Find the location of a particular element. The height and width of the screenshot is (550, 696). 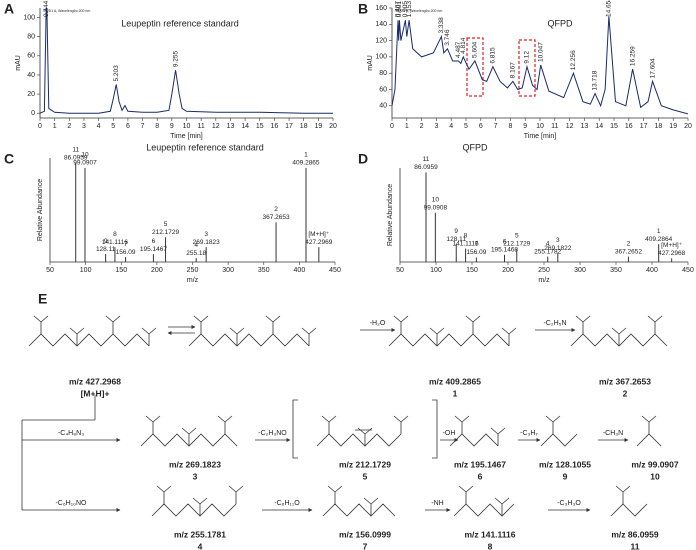

x-tick-label: 3 is located at coordinates (84, 126).